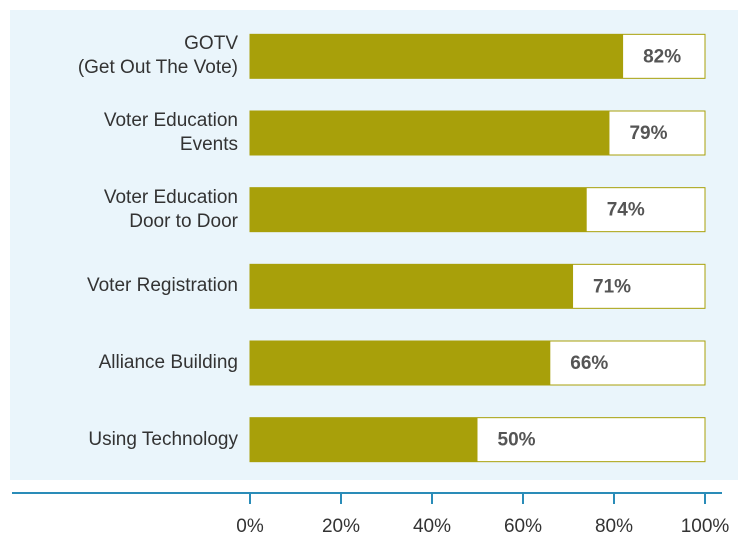 The width and height of the screenshot is (738, 544). Describe the element at coordinates (341, 526) in the screenshot. I see `x-tick-label: 20%` at that location.